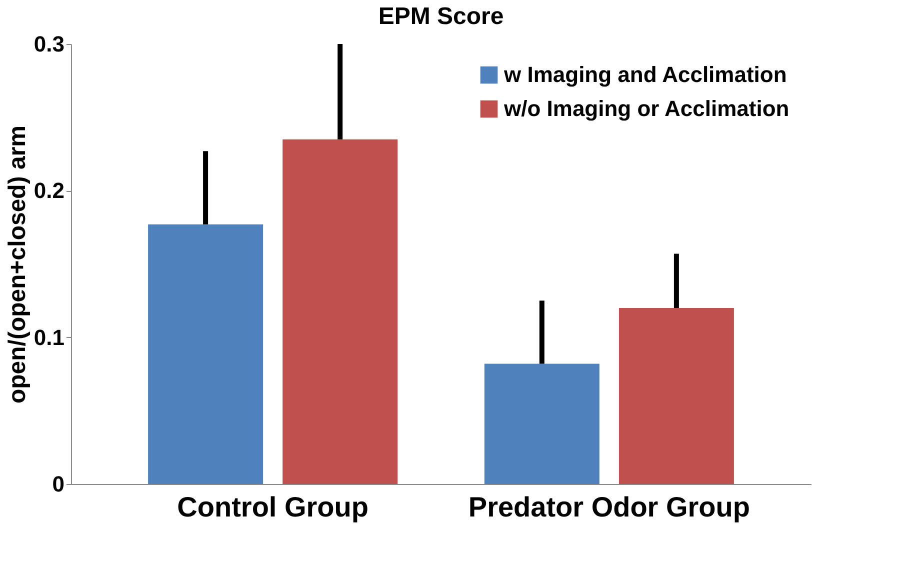  I want to click on y-tick-label: 0.3, so click(49, 44).